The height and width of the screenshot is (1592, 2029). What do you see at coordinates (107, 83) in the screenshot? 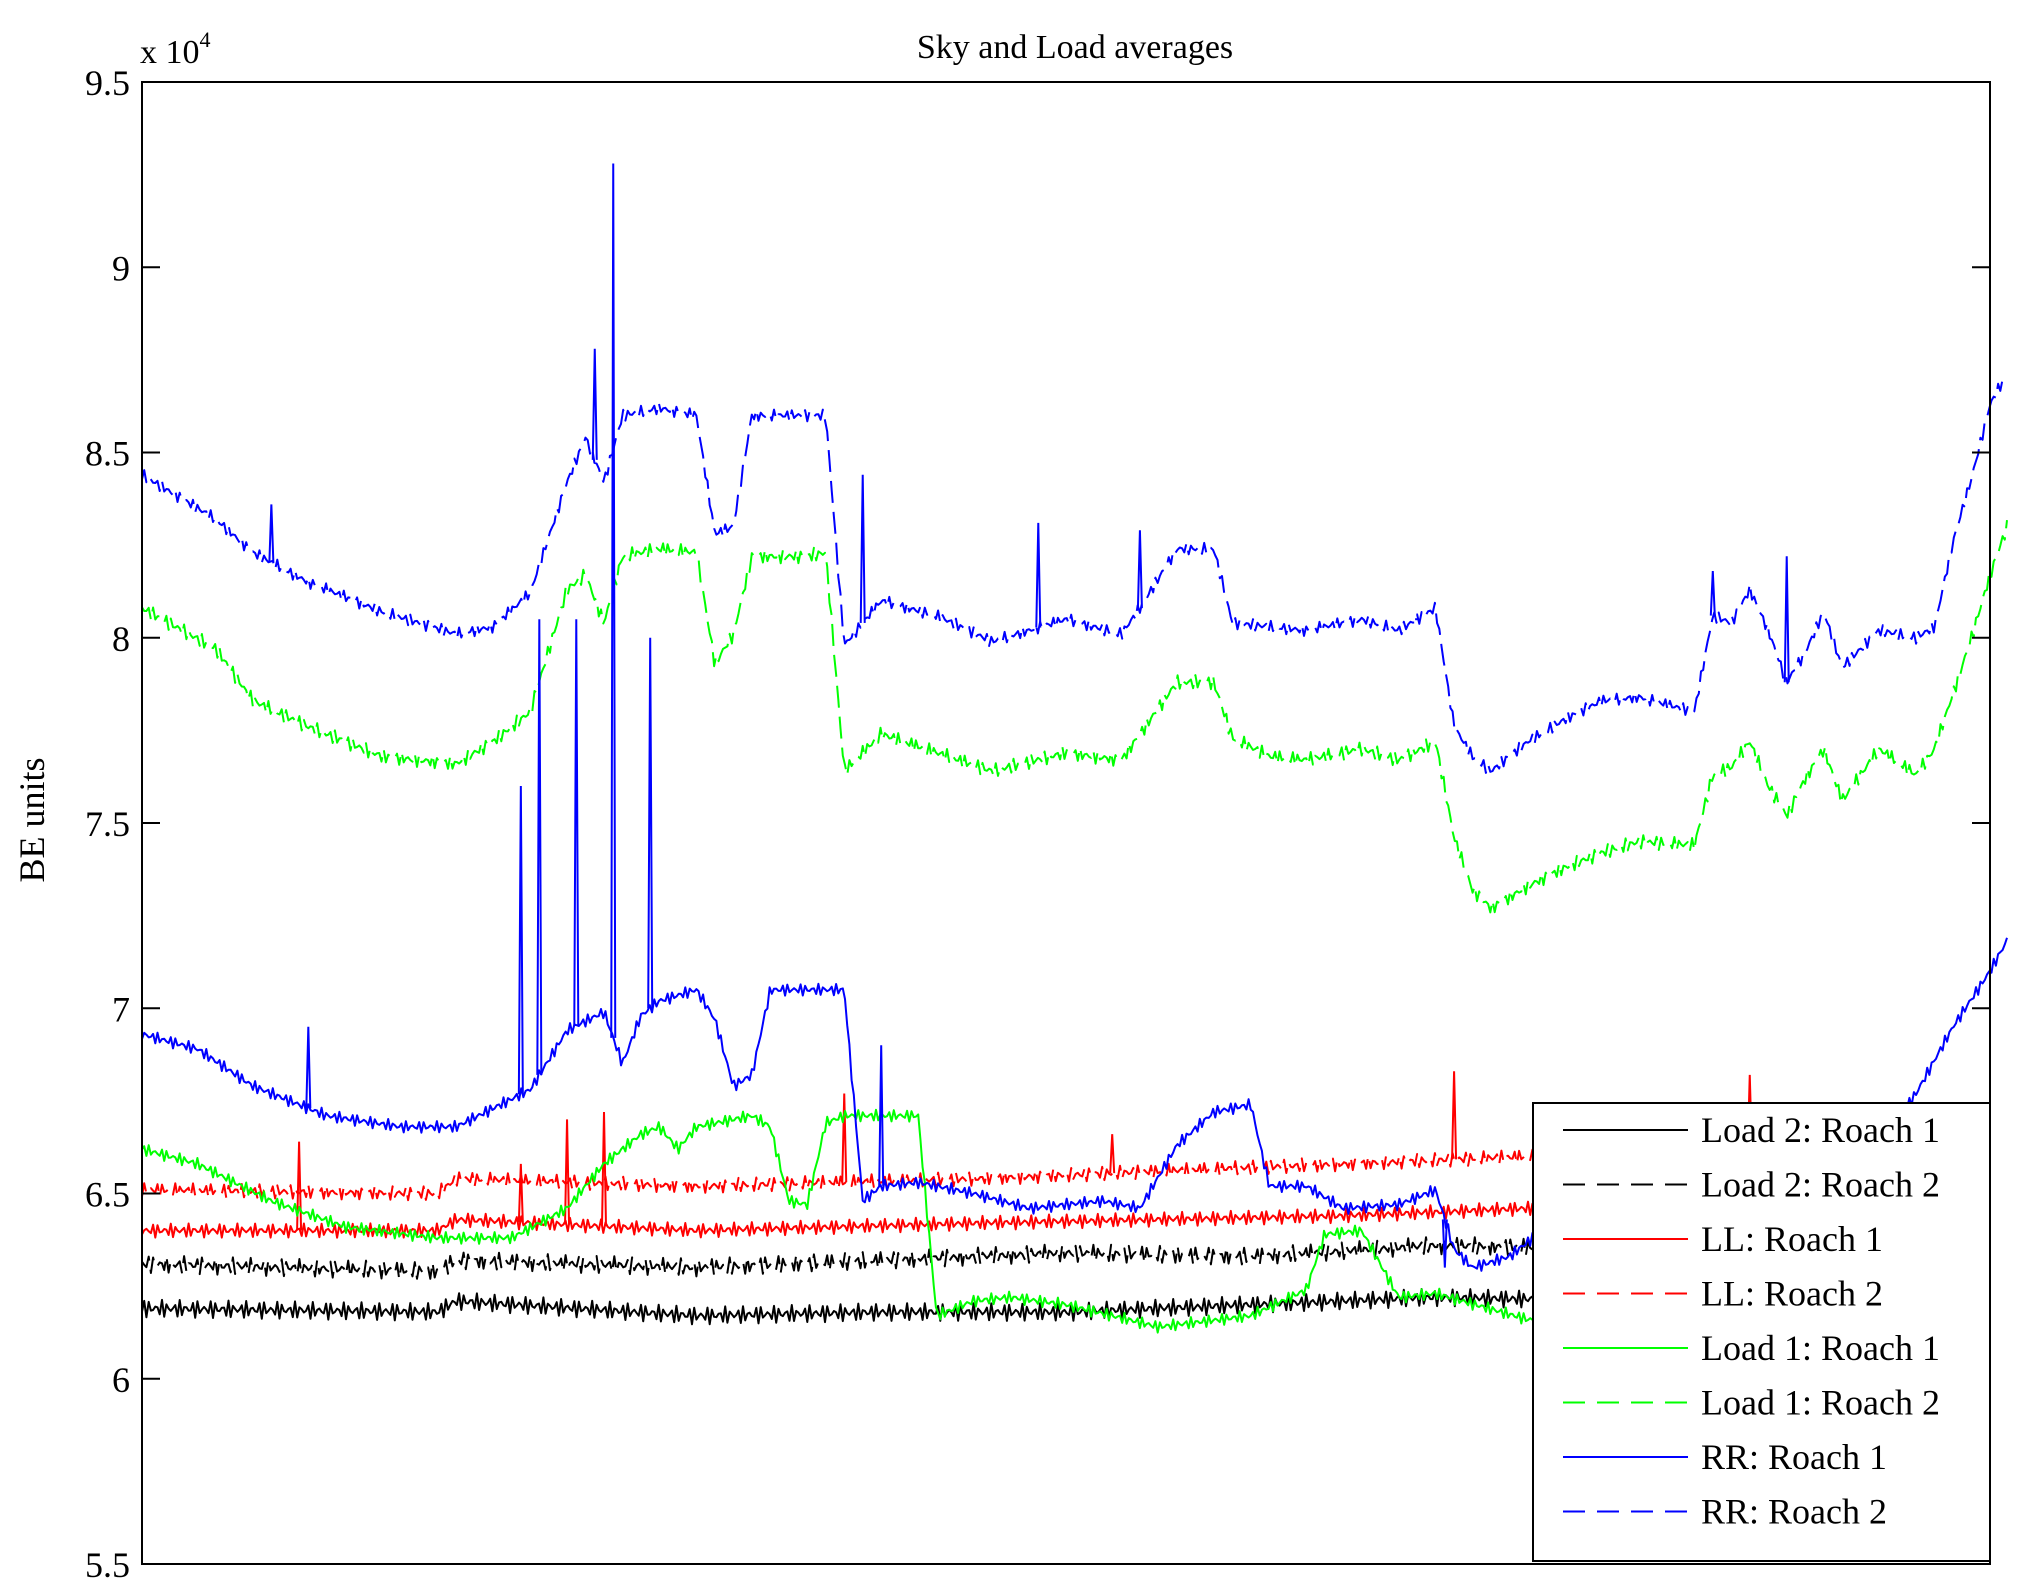
I see `y-tick-label: 9.5` at bounding box center [107, 83].